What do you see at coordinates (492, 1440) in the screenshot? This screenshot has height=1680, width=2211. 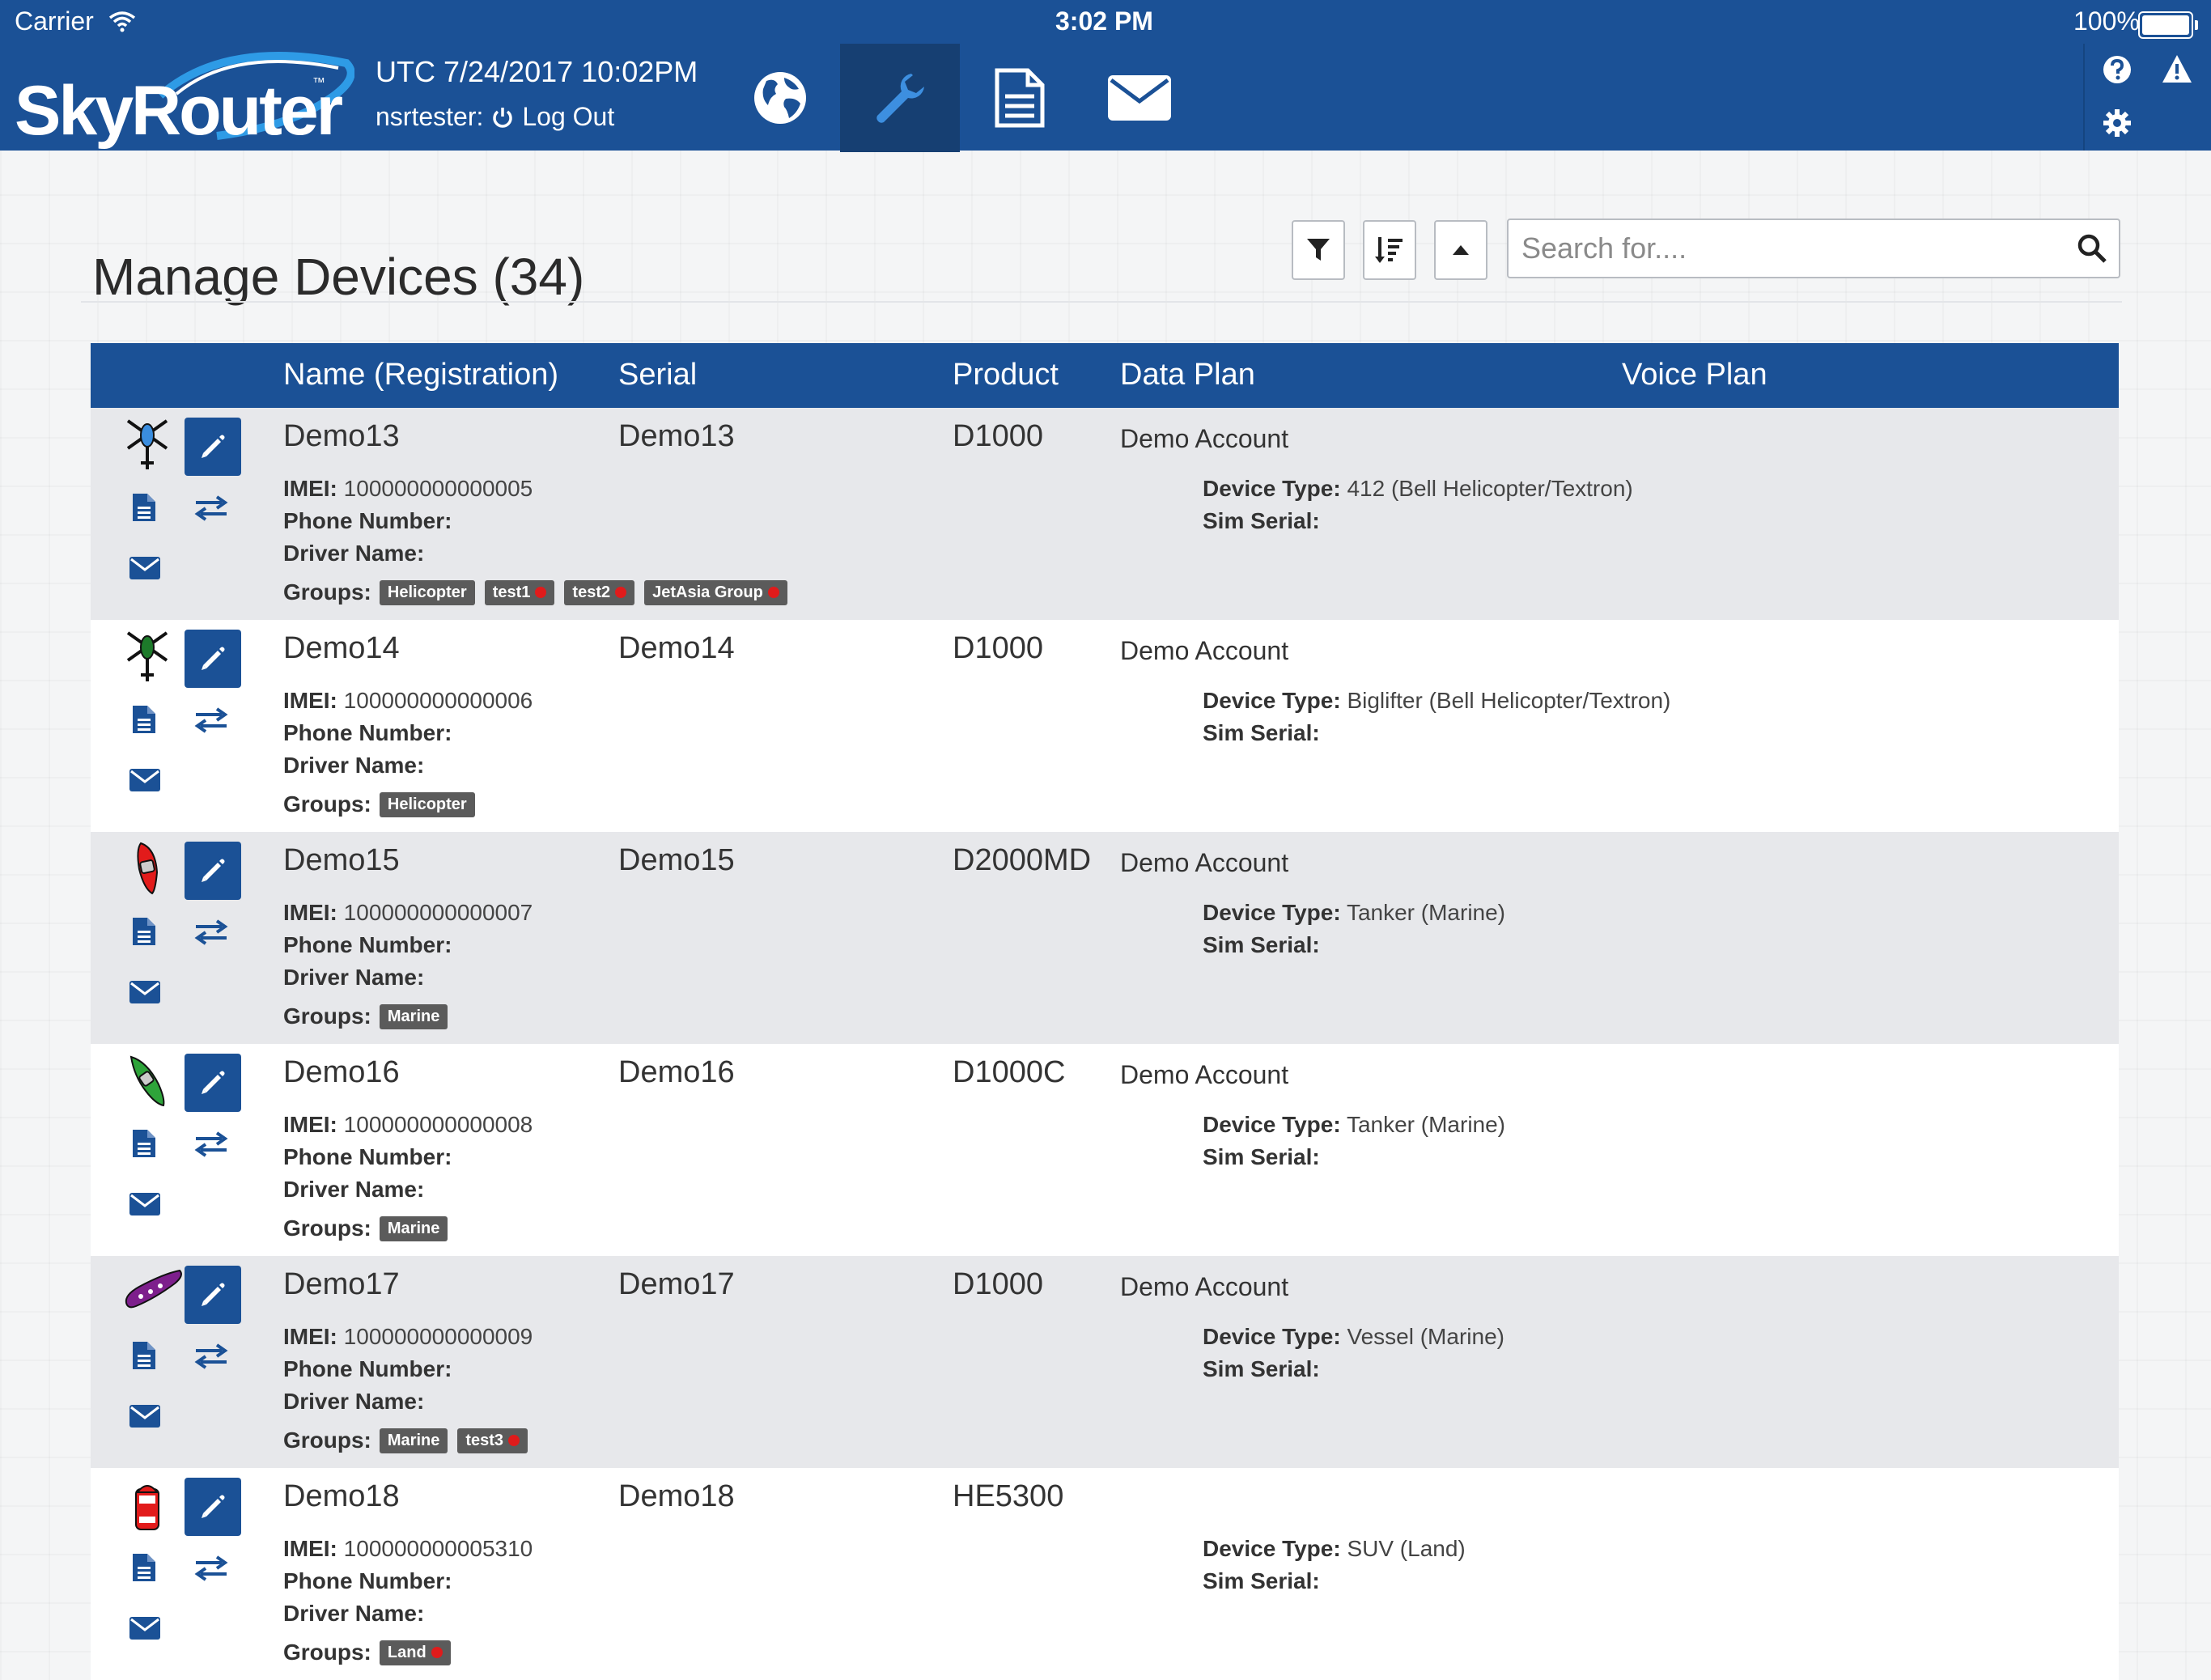 I see `group-tag: test3` at bounding box center [492, 1440].